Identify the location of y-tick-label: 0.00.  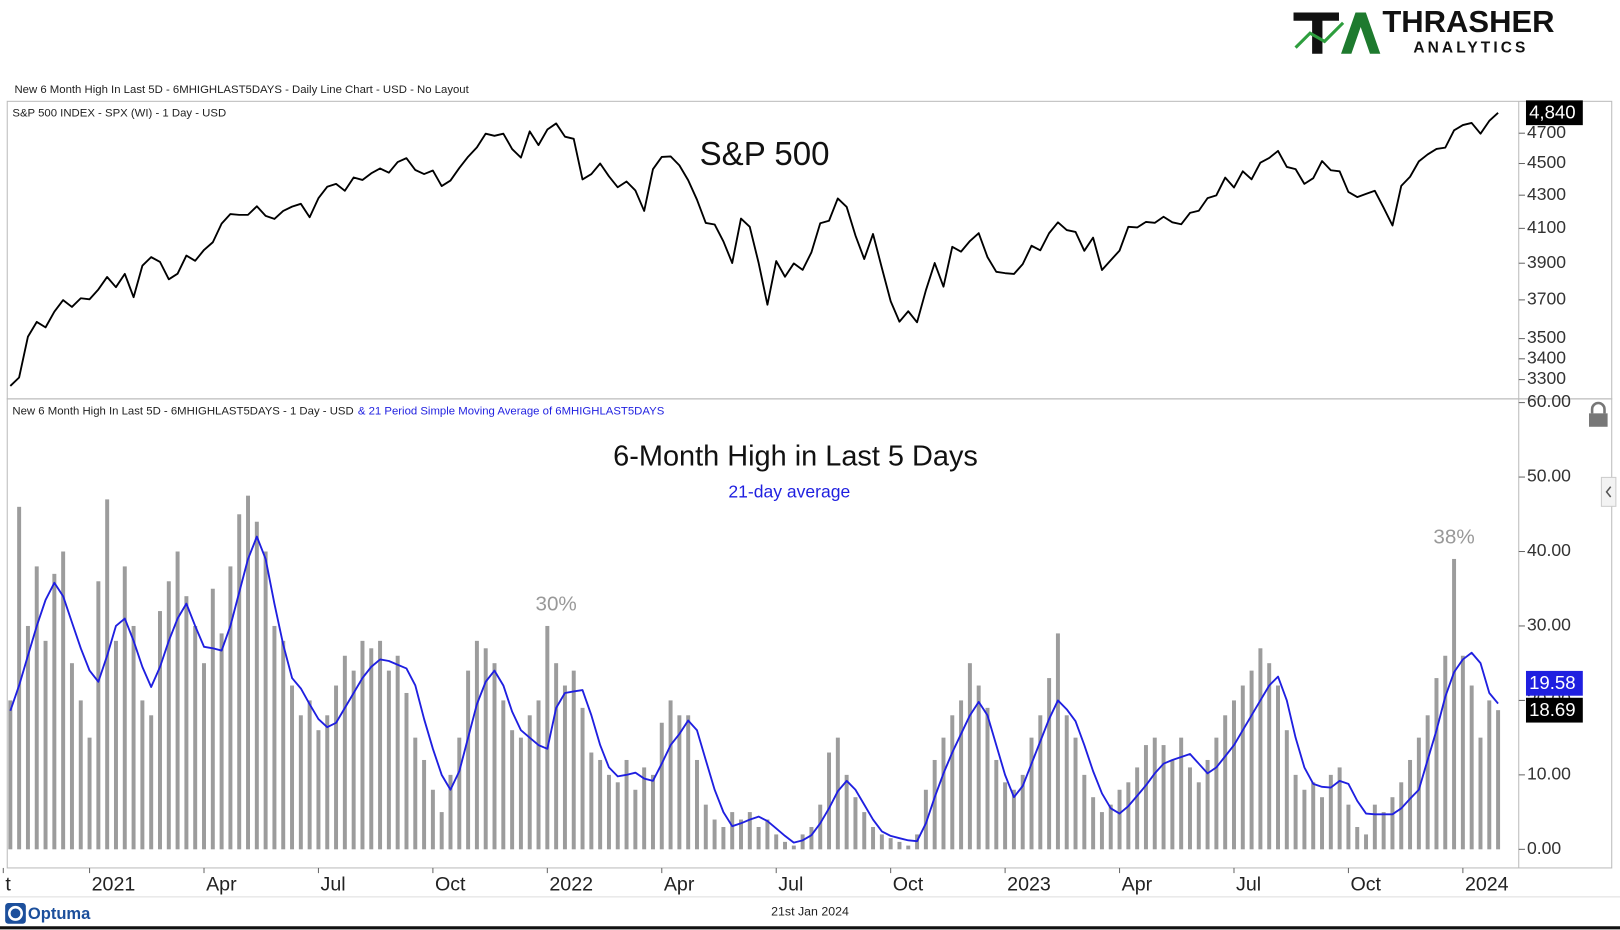
(1544, 848).